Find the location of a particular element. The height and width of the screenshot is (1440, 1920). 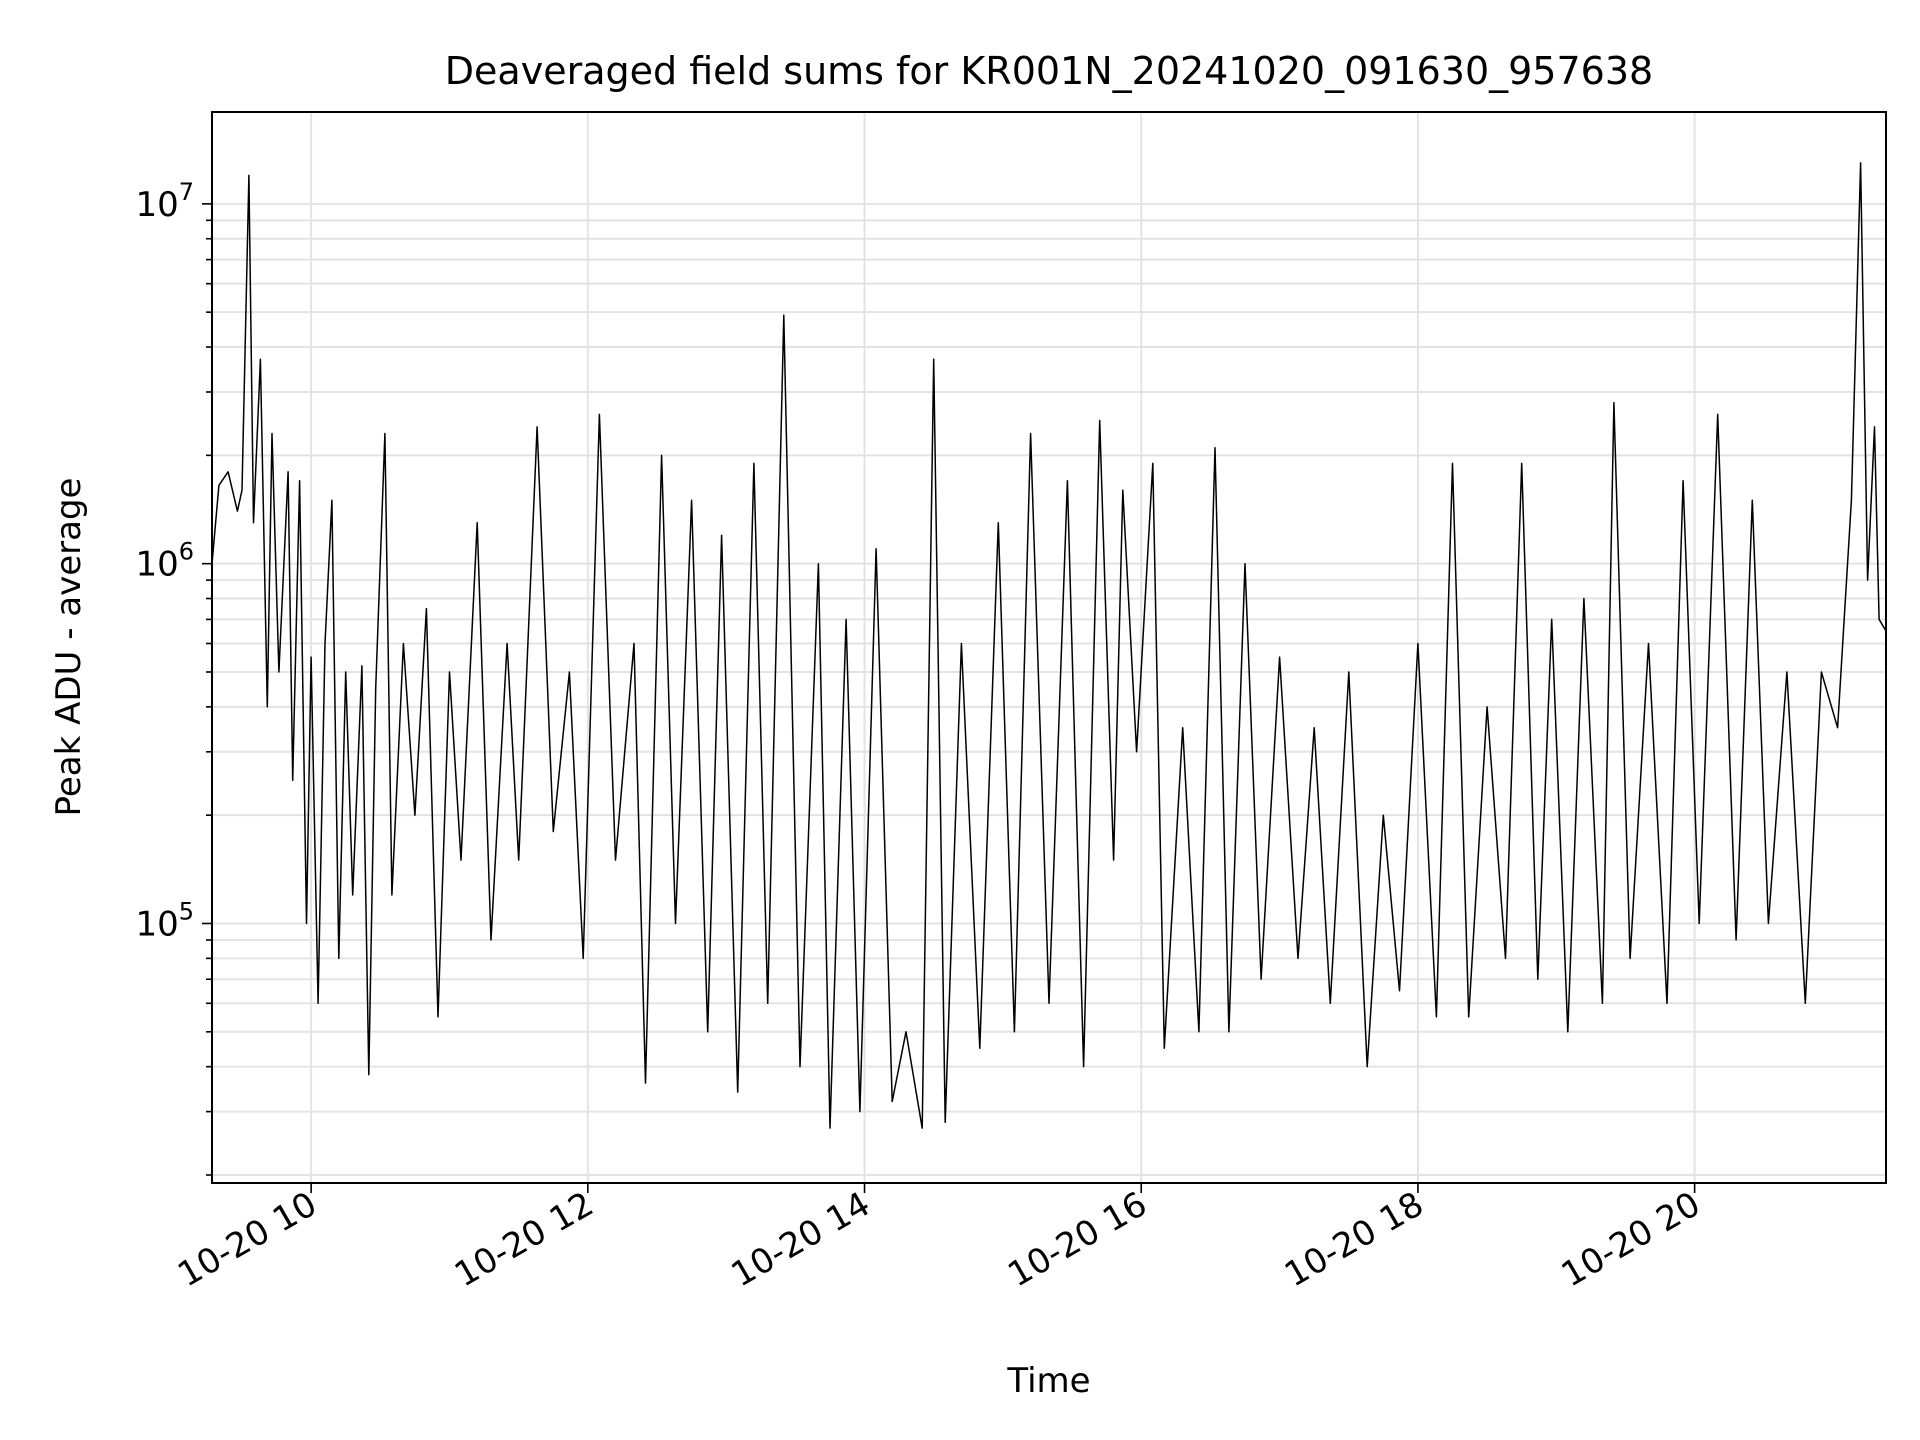

y-tick-label: 10⁵ is located at coordinates (164, 920).